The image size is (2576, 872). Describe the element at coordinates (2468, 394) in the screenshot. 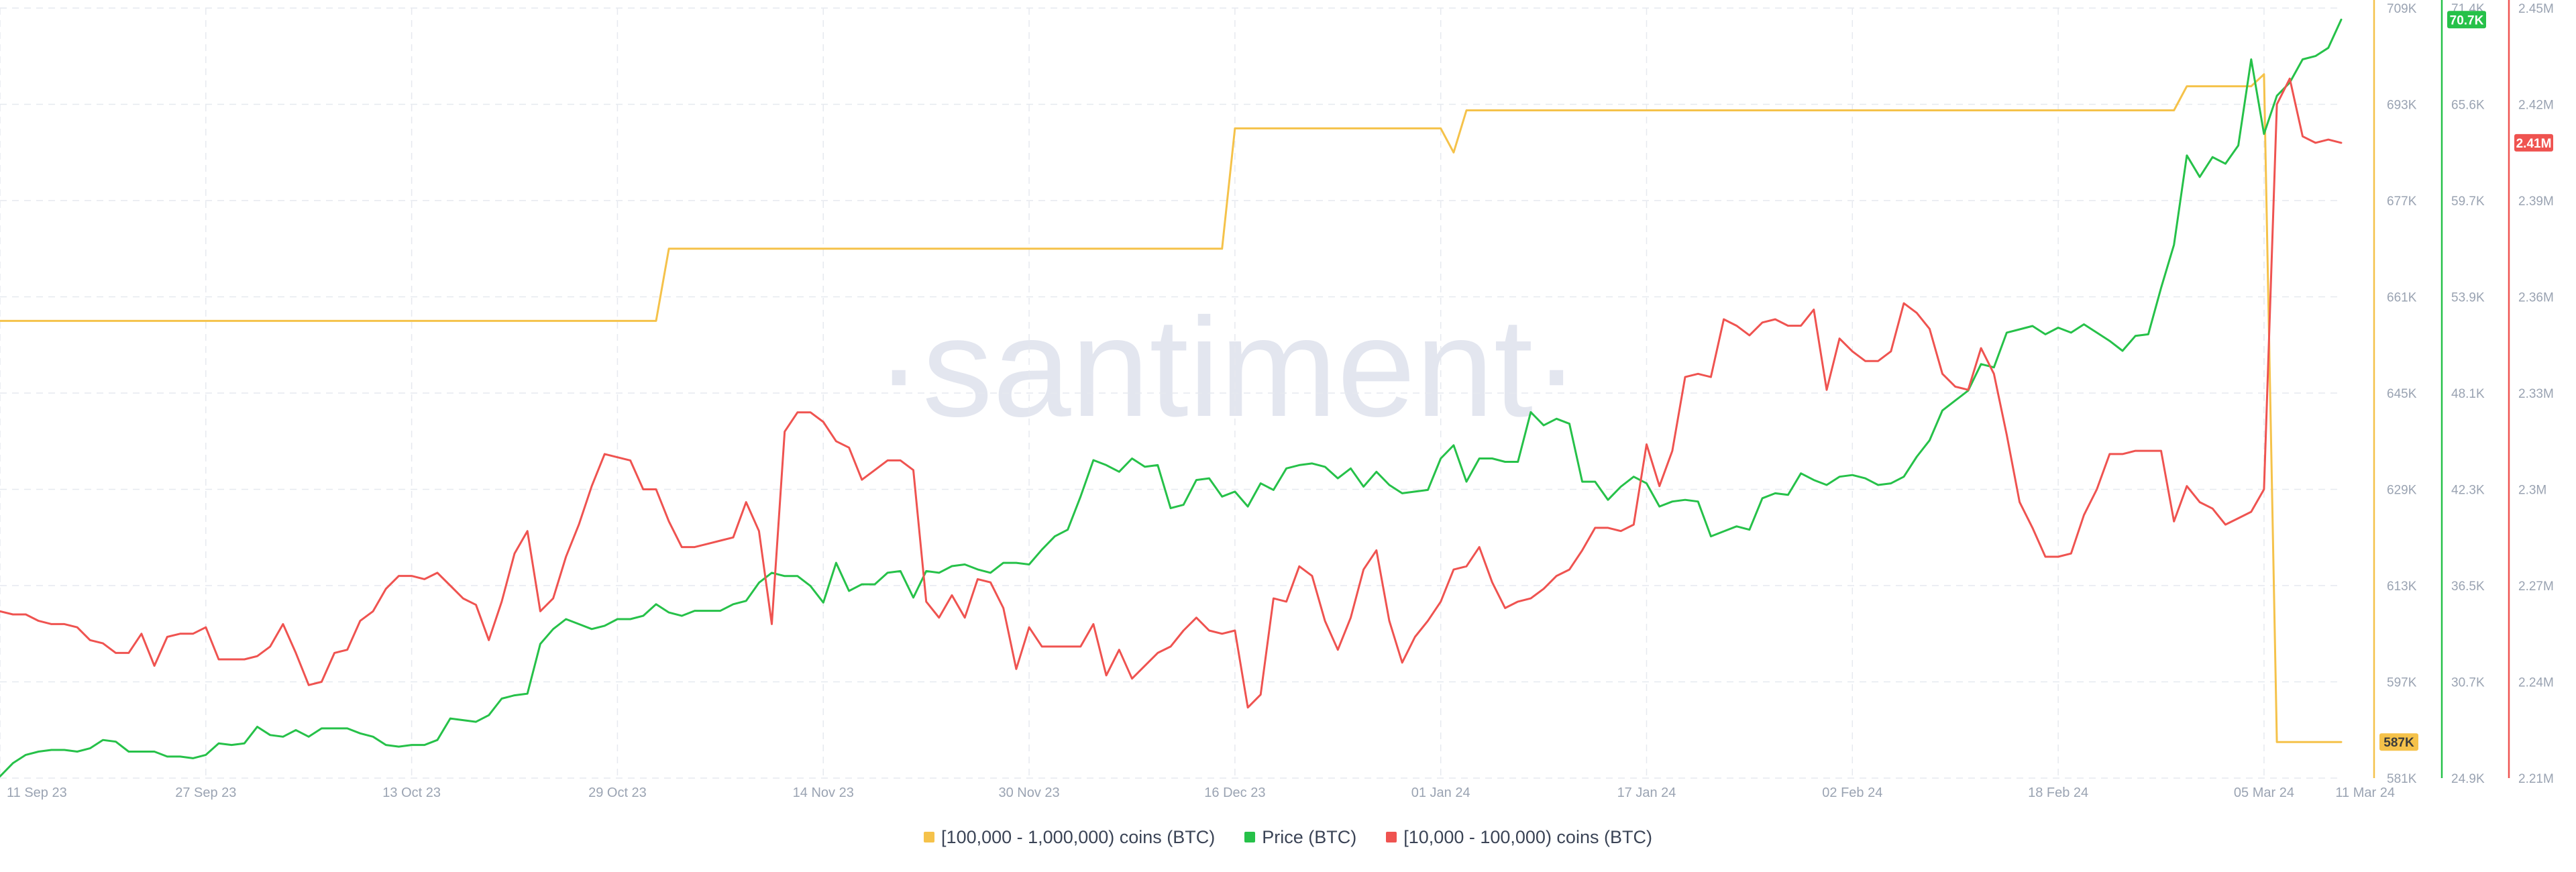

I see `price-tick-label: 48.1K` at that location.